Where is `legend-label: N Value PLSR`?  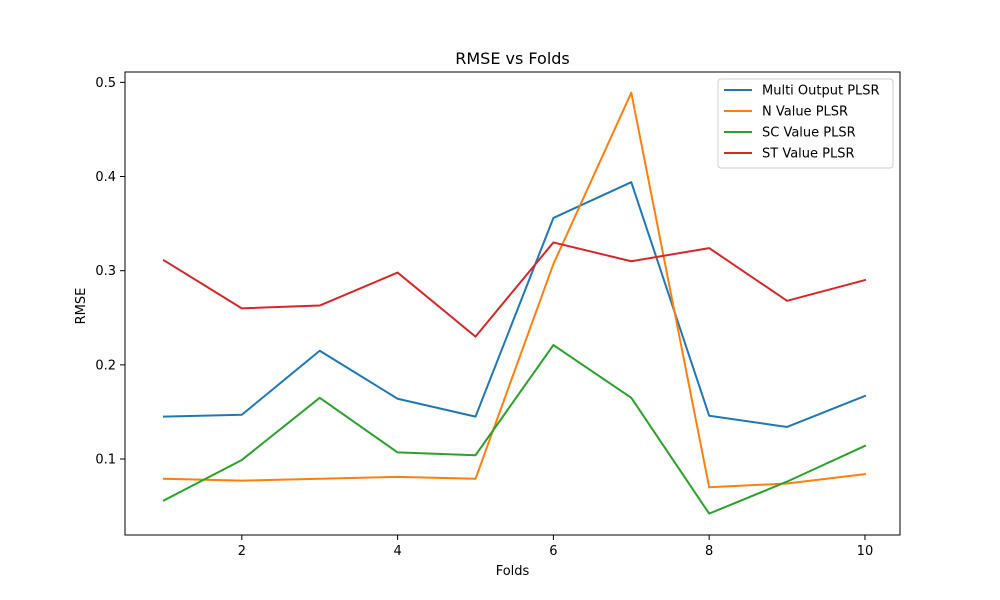
legend-label: N Value PLSR is located at coordinates (805, 112).